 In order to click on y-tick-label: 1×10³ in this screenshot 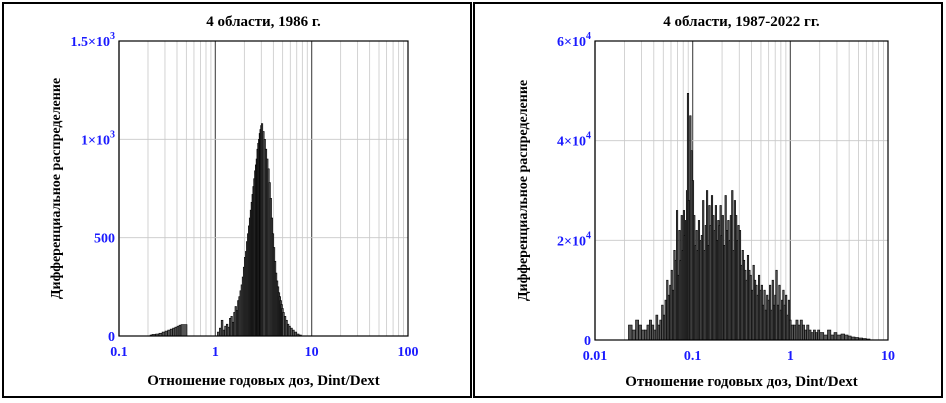, I will do `click(98, 138)`.